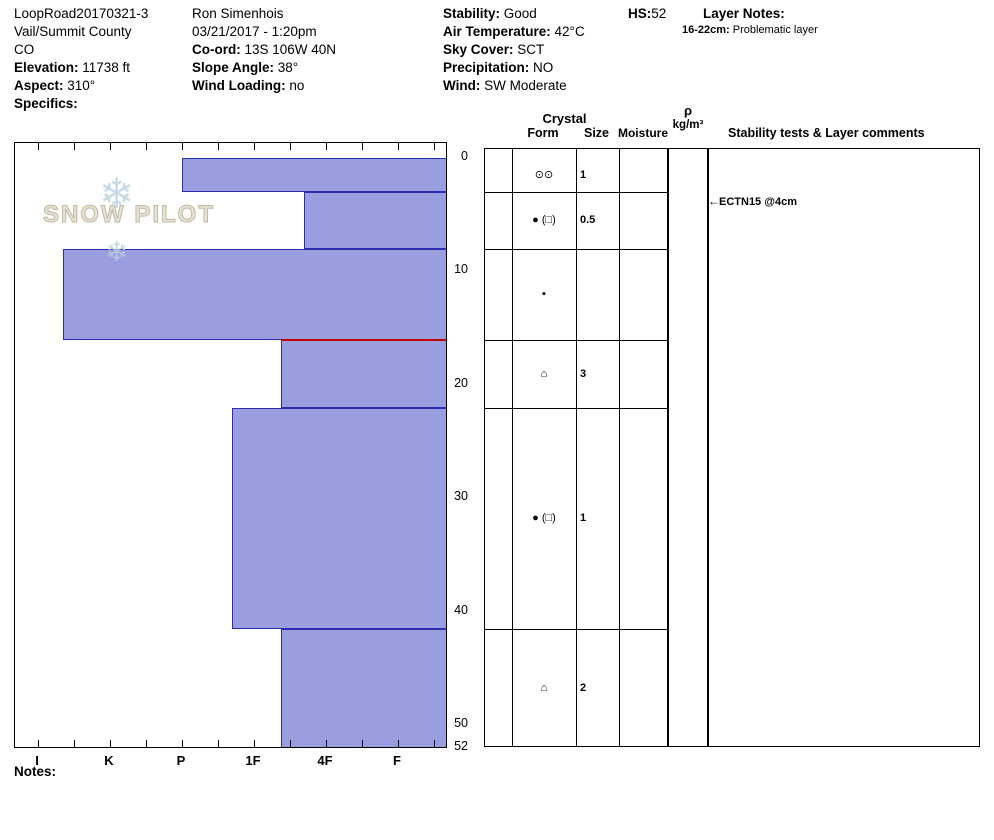  What do you see at coordinates (518, 13) in the screenshot?
I see `stability-value: Good` at bounding box center [518, 13].